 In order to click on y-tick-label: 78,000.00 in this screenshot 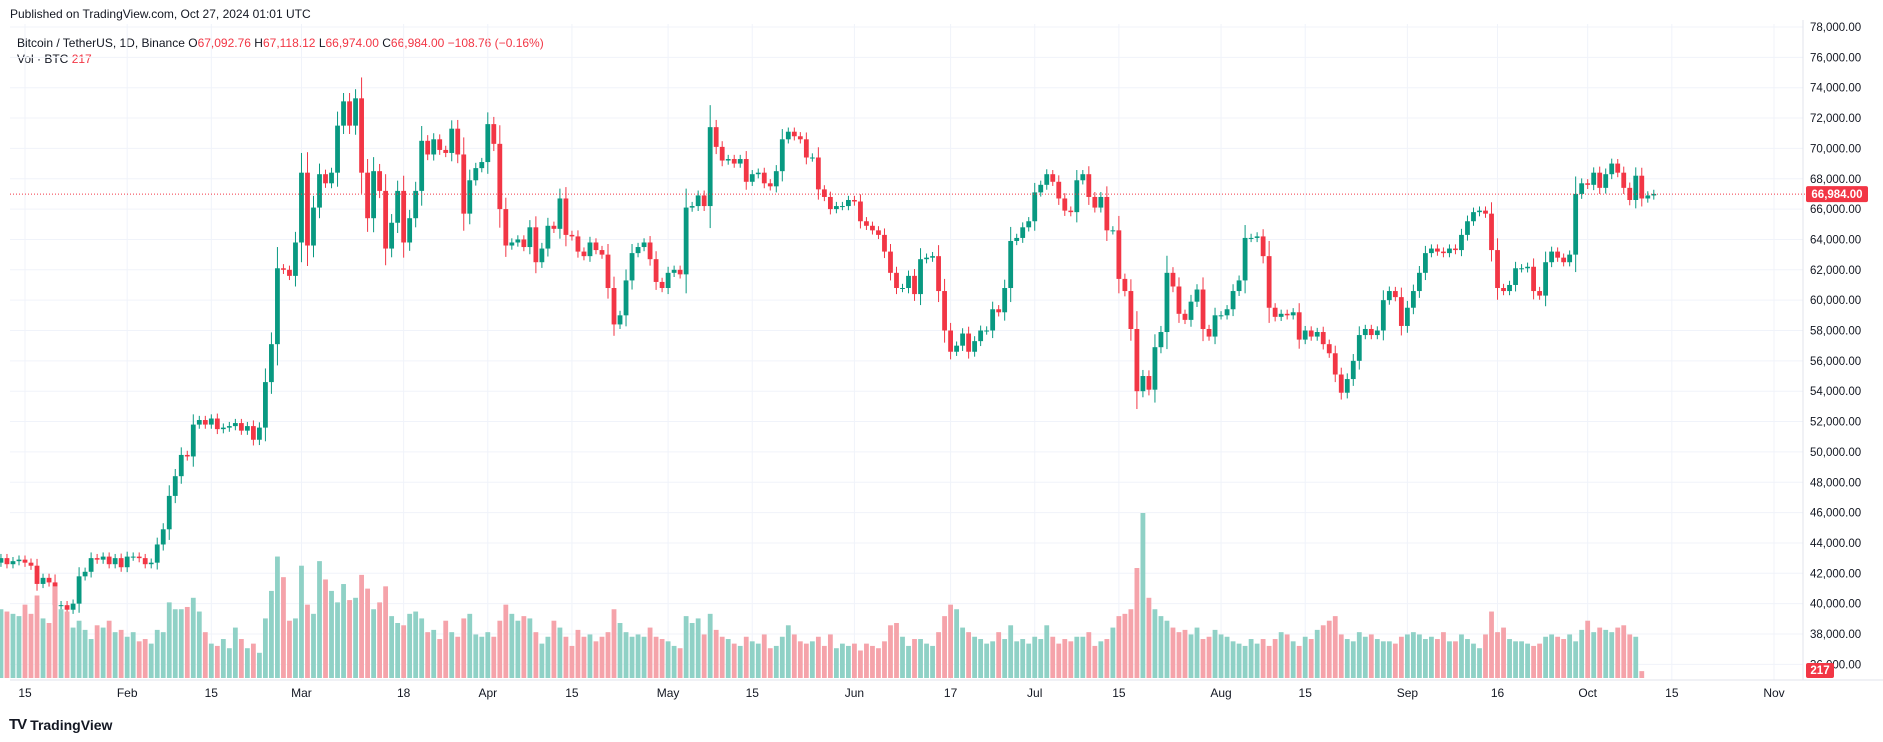, I will do `click(1835, 28)`.